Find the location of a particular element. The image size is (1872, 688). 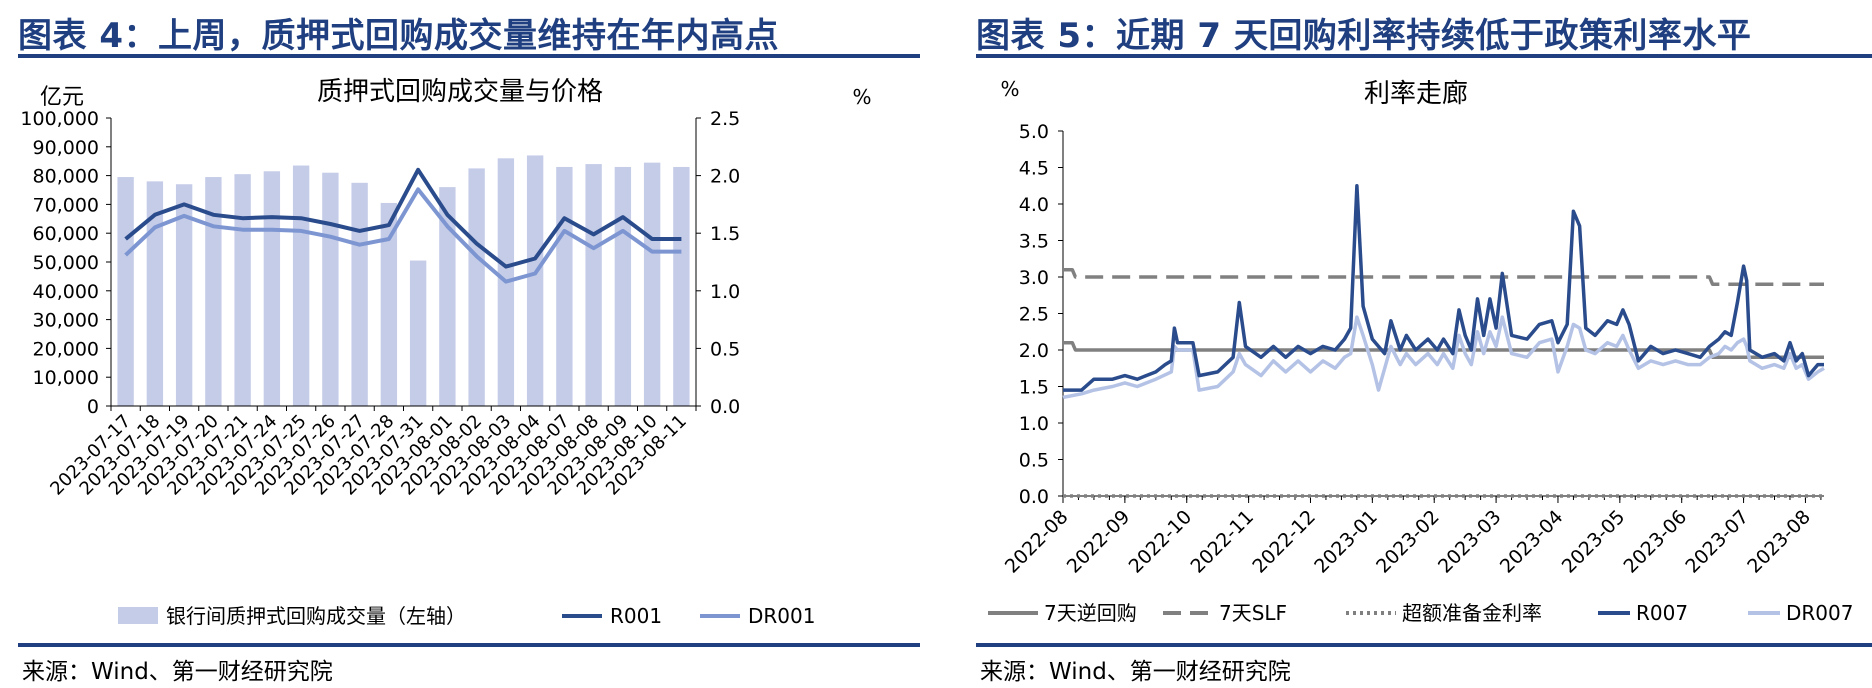

left-source-note: 来源：Wind、第一财经研究院 is located at coordinates (177, 672).